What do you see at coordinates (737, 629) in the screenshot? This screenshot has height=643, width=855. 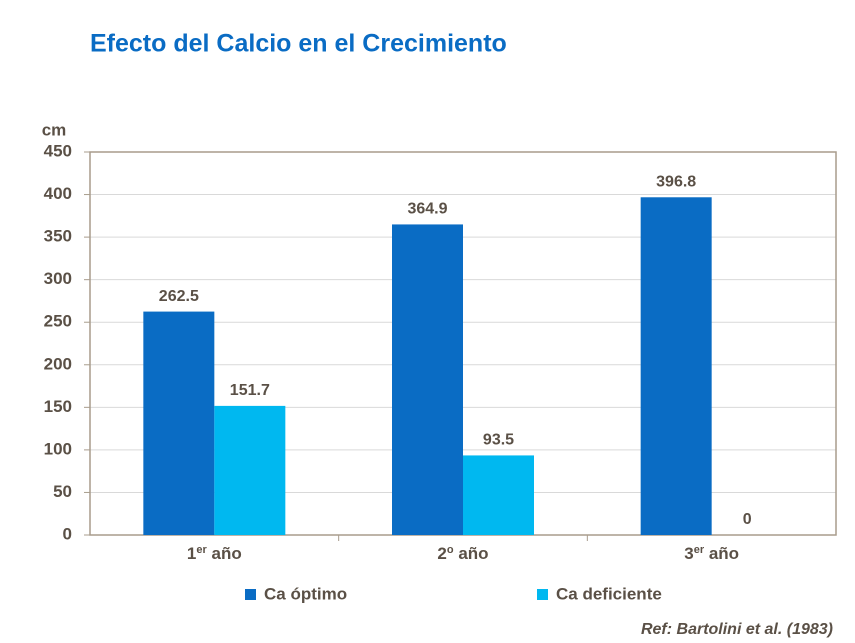 I see `source-note: Ref: Bartolini et al. (1983)` at bounding box center [737, 629].